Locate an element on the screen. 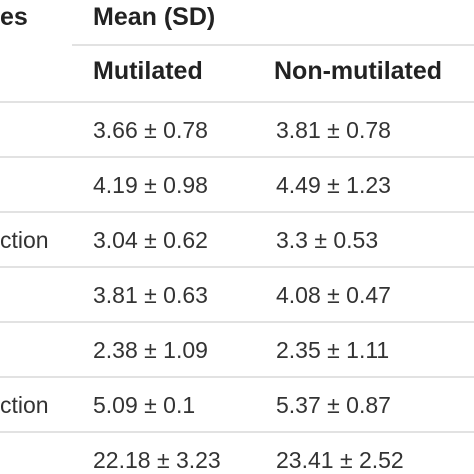  cell-mutilated: 5.09 ± 0.1 is located at coordinates (144, 405).